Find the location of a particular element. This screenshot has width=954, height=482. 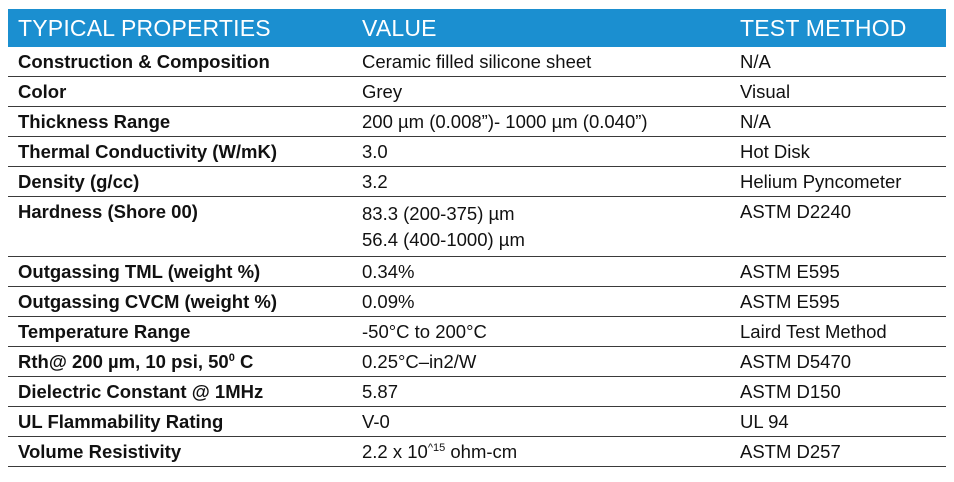

method-cell: ASTM D150 is located at coordinates (838, 391).